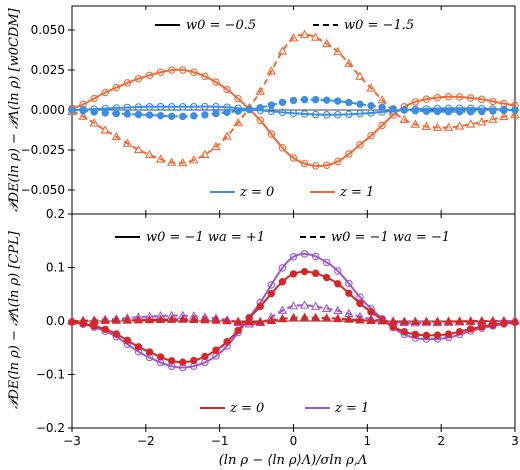  I want to click on y-tick-label: 0.1, so click(55, 268).